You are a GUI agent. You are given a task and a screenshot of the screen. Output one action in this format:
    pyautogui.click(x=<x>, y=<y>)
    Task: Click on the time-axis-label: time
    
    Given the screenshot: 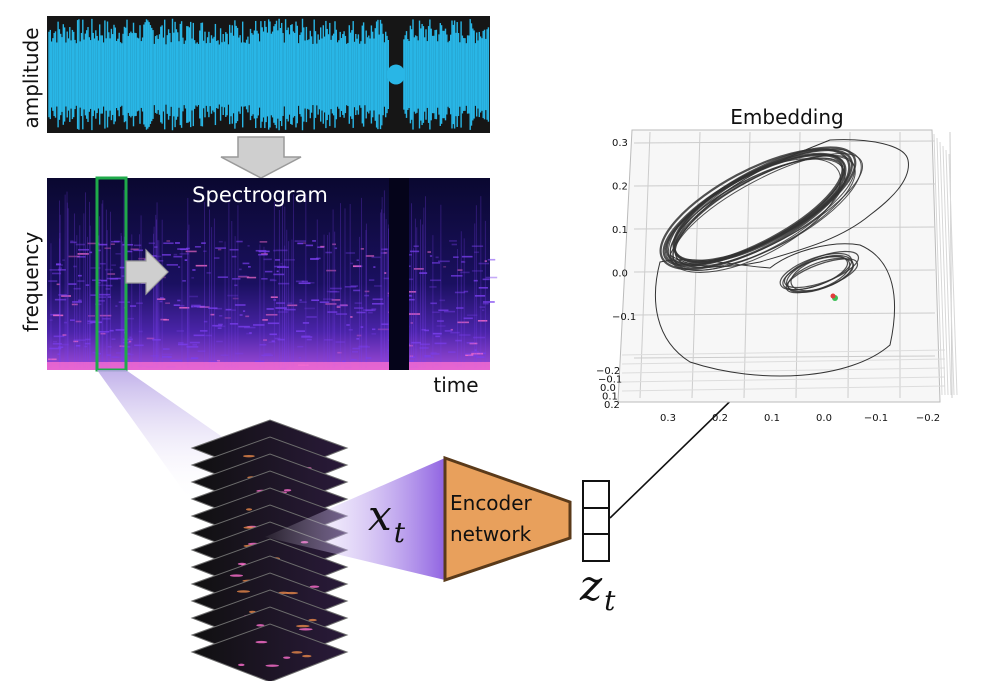 What is the action you would take?
    pyautogui.click(x=455, y=385)
    